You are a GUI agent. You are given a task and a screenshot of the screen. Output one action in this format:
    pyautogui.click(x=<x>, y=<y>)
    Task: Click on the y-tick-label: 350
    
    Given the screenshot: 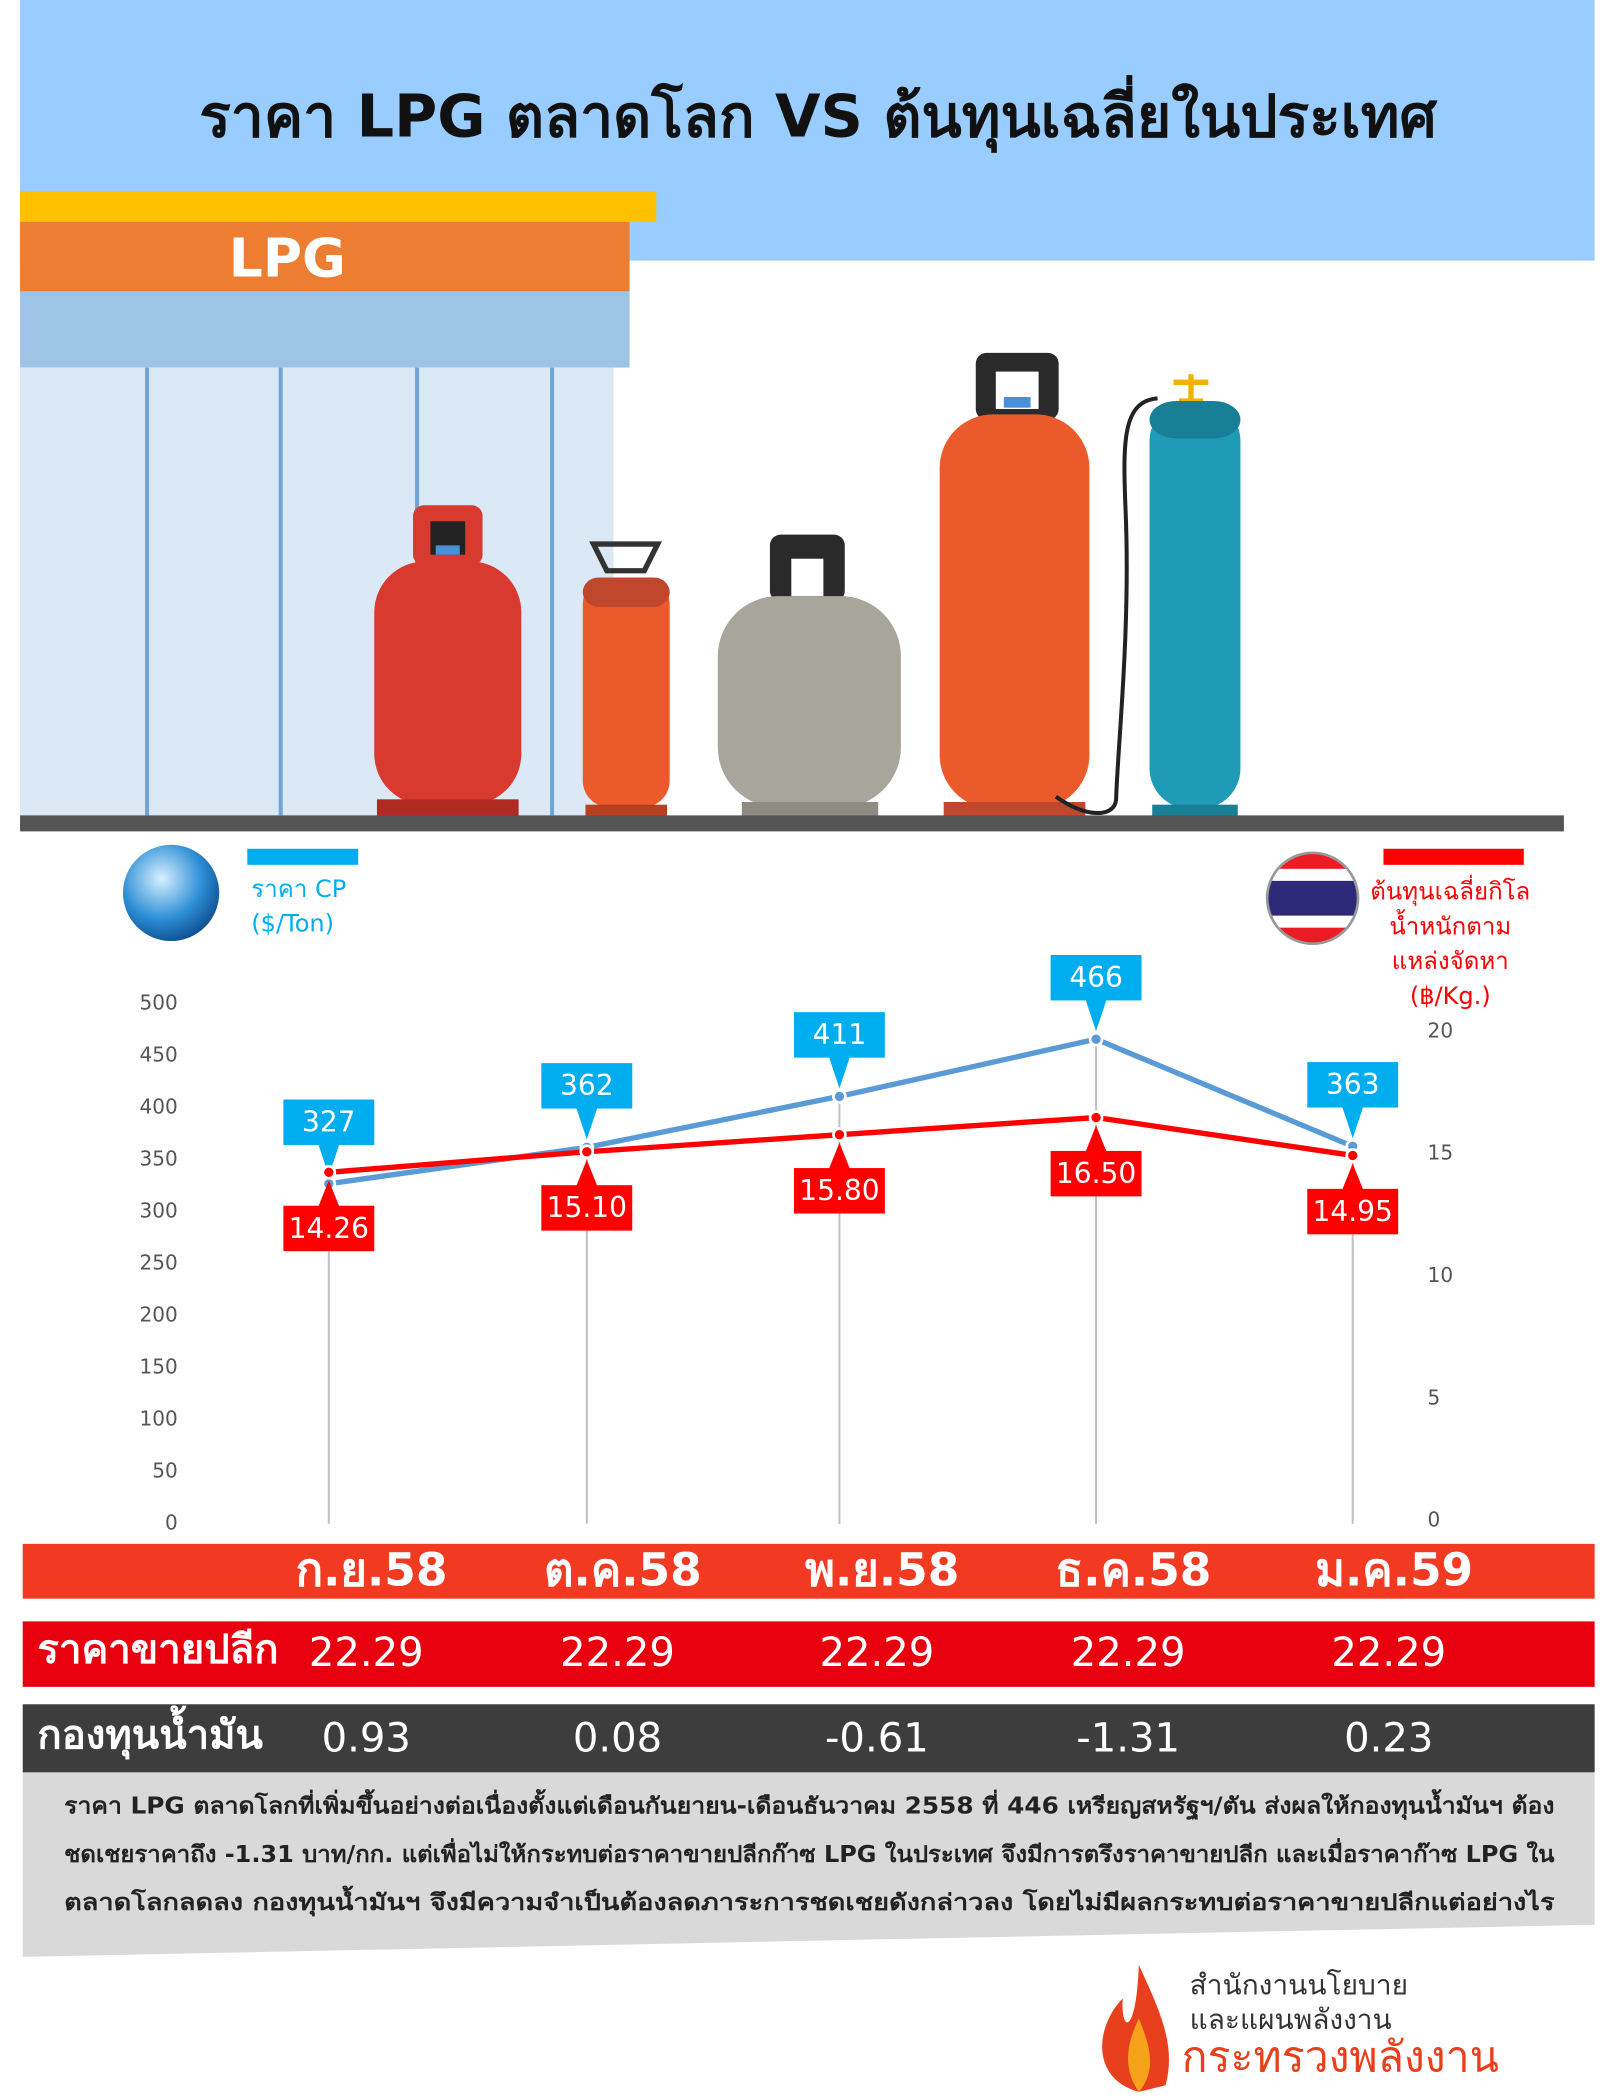 What is the action you would take?
    pyautogui.click(x=159, y=1158)
    